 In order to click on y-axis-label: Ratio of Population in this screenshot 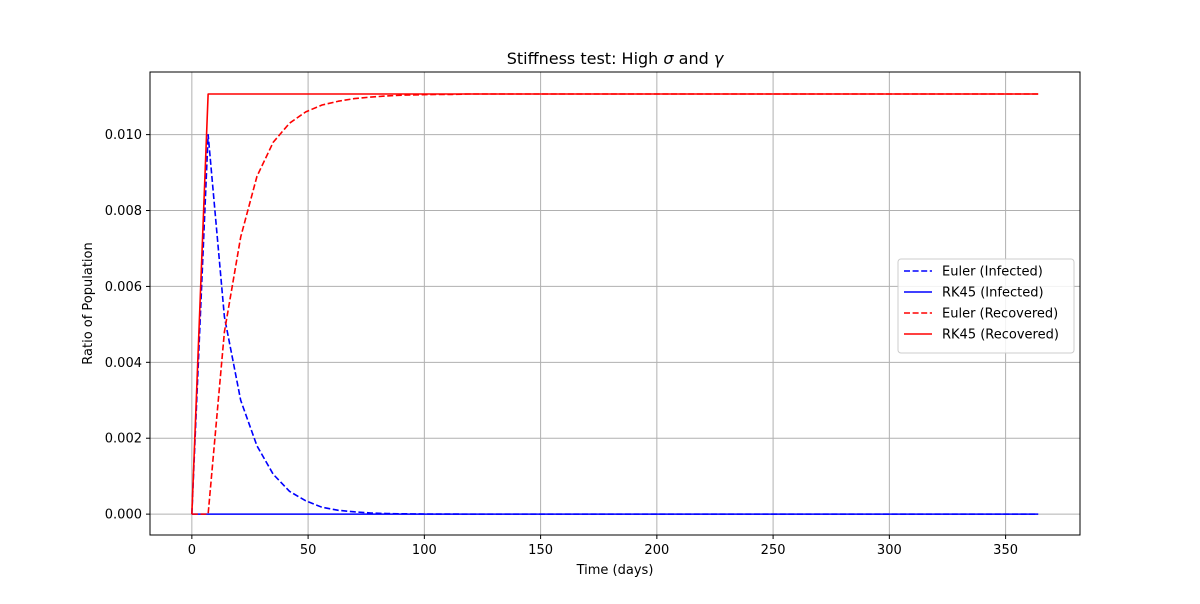, I will do `click(88, 303)`.